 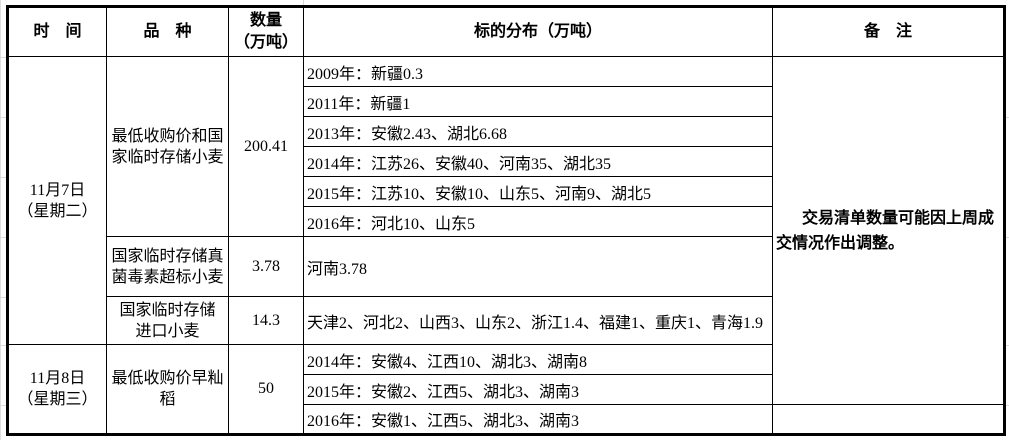 What do you see at coordinates (57, 31) in the screenshot?
I see `header-time: 时 间` at bounding box center [57, 31].